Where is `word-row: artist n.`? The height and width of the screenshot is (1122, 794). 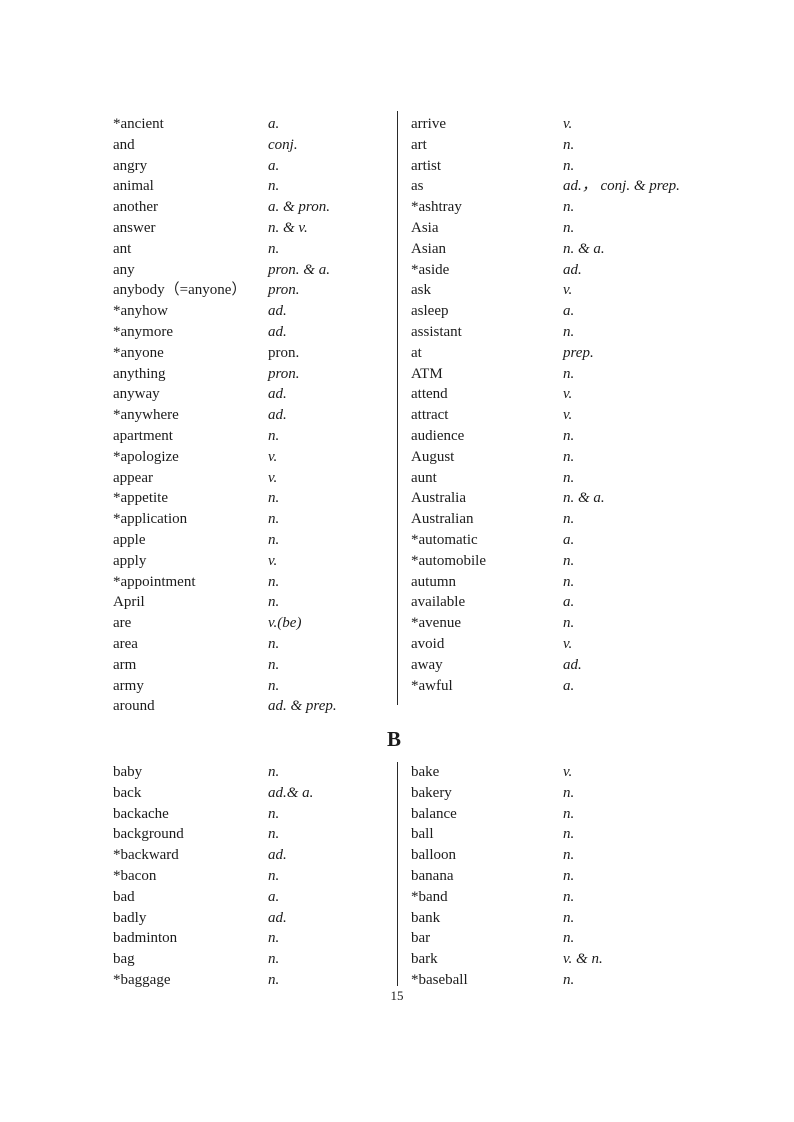
word-row: artist n. is located at coordinates (554, 166).